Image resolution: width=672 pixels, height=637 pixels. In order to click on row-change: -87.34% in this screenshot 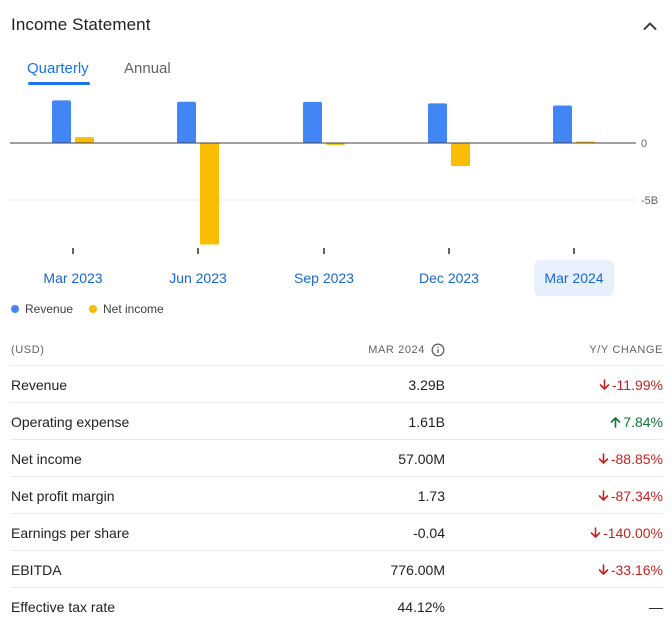, I will do `click(630, 496)`.